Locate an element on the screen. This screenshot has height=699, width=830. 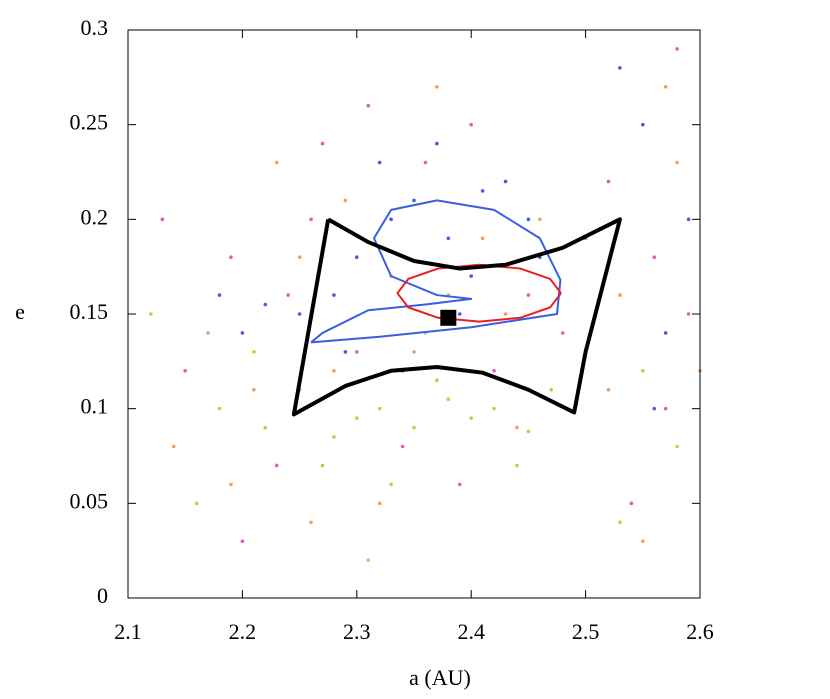
x-axis-label: a (AU) is located at coordinates (440, 677).